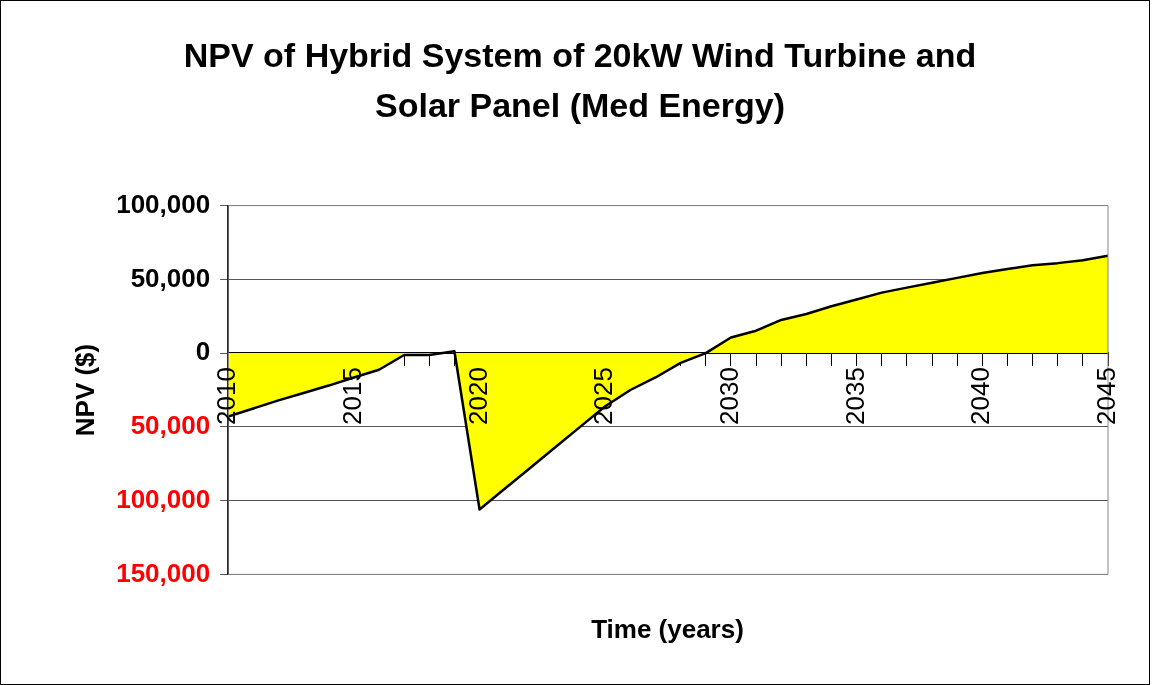 The image size is (1157, 685). I want to click on x-tick-label: 2040, so click(980, 396).